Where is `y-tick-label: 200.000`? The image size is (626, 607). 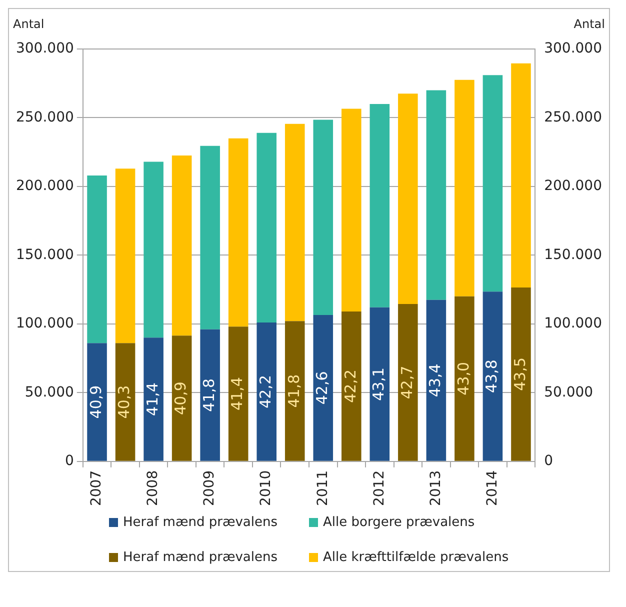
y-tick-label: 200.000 is located at coordinates (45, 186).